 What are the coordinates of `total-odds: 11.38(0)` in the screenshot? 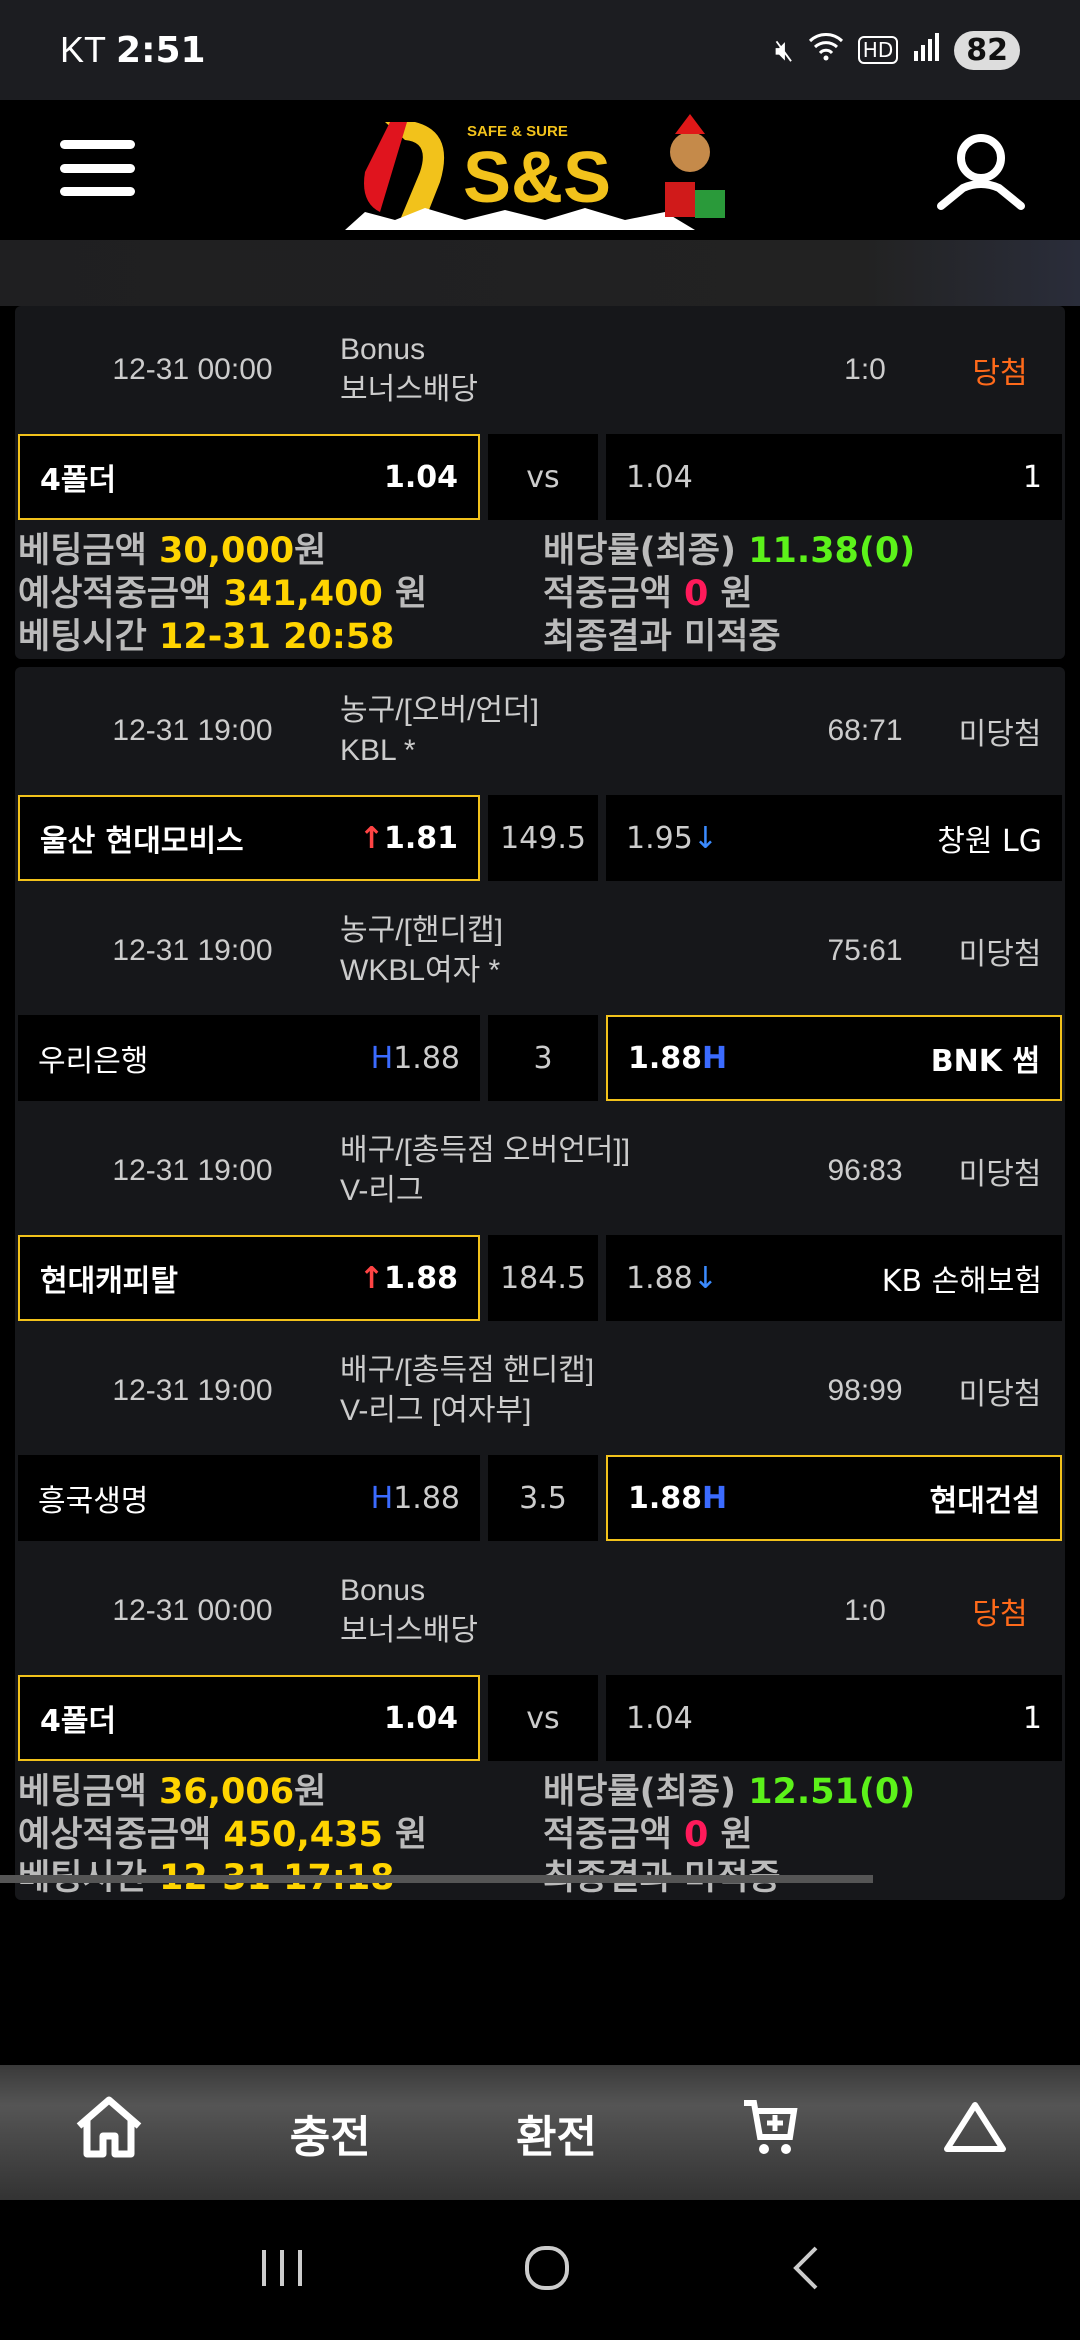 It's located at (832, 551).